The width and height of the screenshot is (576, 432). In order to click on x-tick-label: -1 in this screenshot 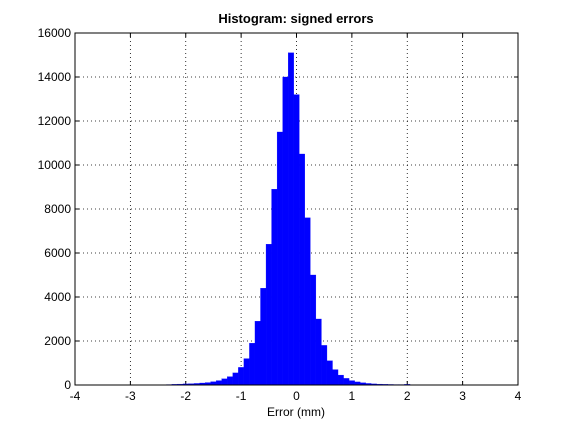, I will do `click(241, 396)`.